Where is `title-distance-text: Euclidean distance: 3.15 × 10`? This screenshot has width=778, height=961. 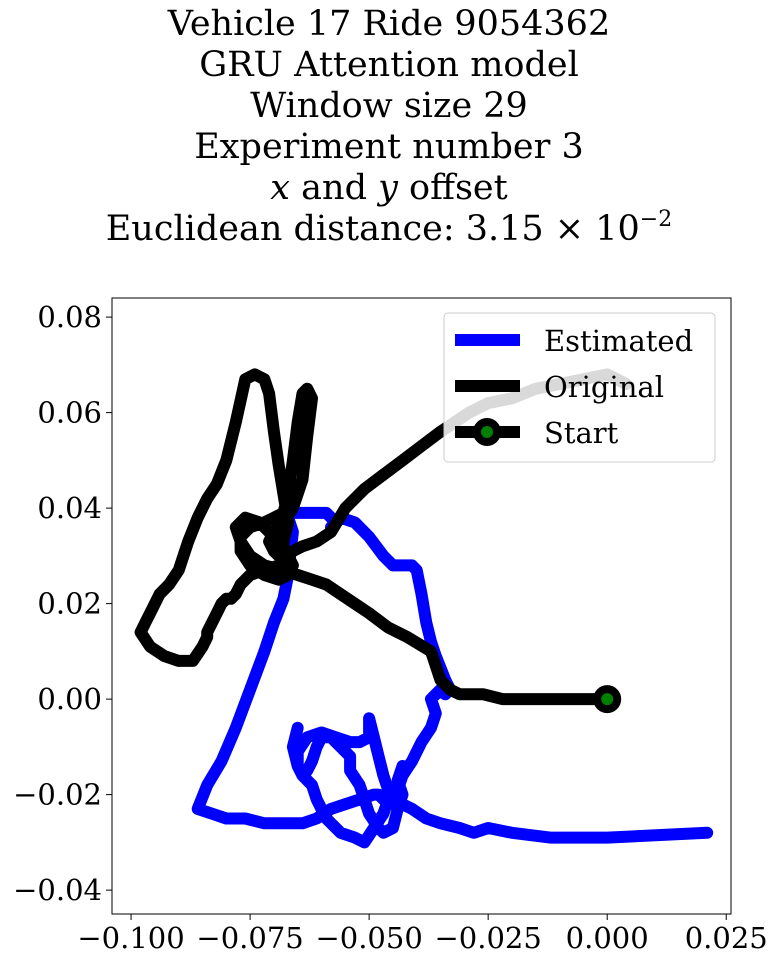
title-distance-text: Euclidean distance: 3.15 × 10 is located at coordinates (372, 229).